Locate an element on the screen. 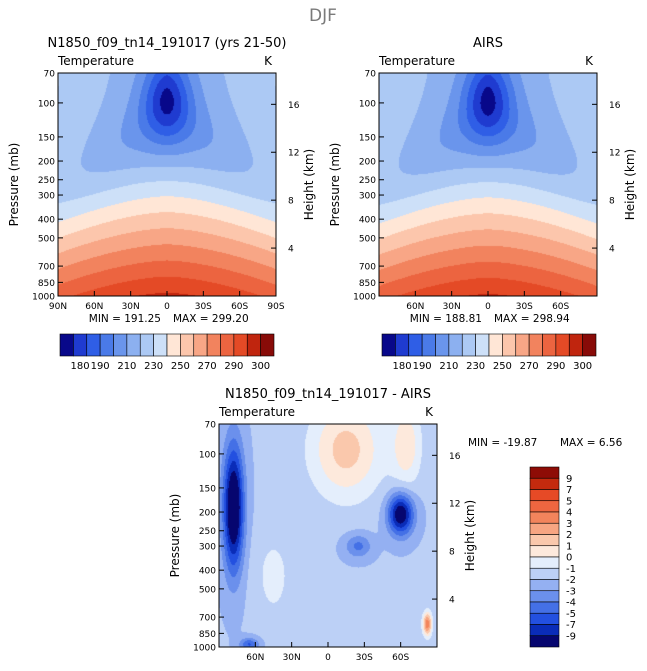  colorbar-label: -9 is located at coordinates (571, 636).